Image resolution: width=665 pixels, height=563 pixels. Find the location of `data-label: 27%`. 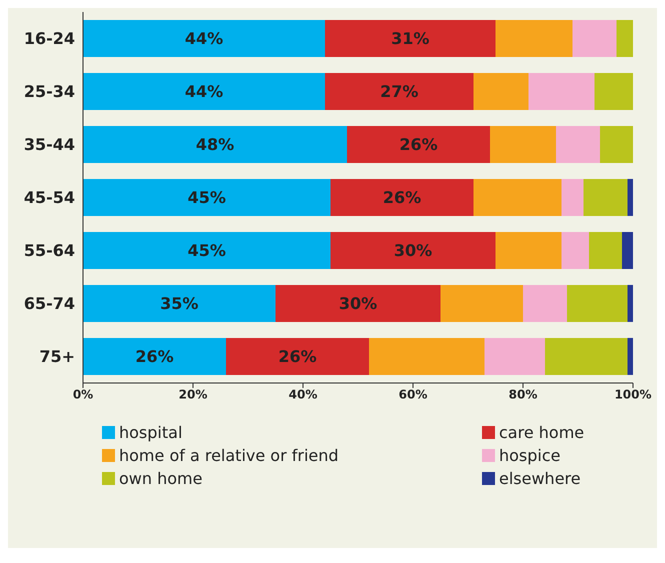

data-label: 27% is located at coordinates (399, 92).